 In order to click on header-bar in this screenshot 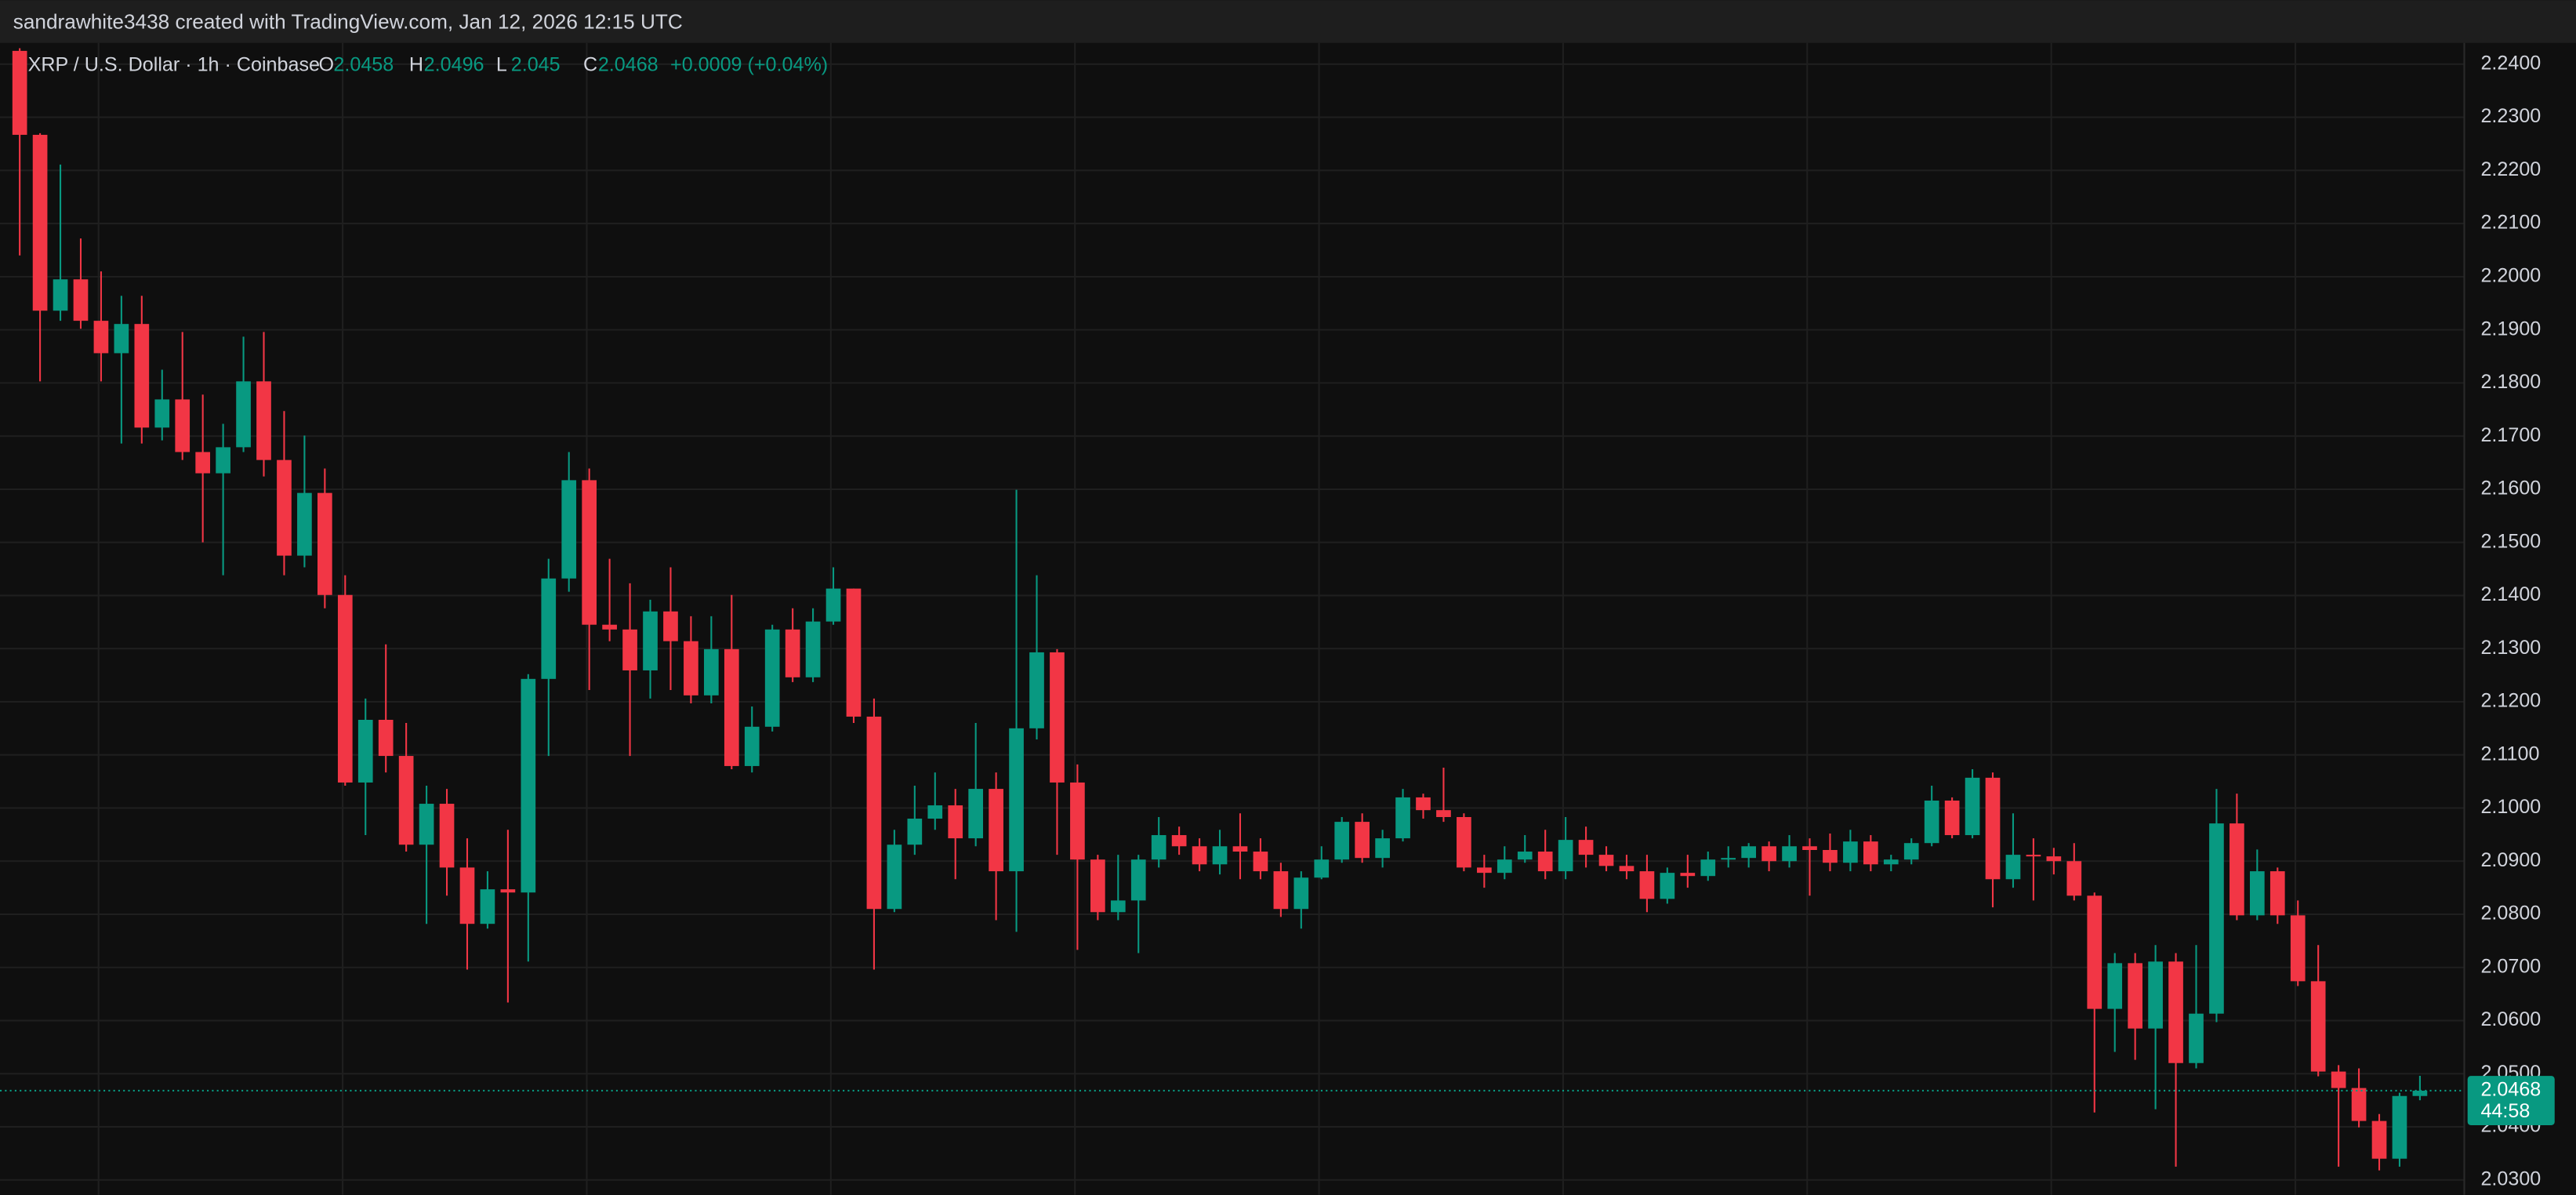, I will do `click(1288, 21)`.